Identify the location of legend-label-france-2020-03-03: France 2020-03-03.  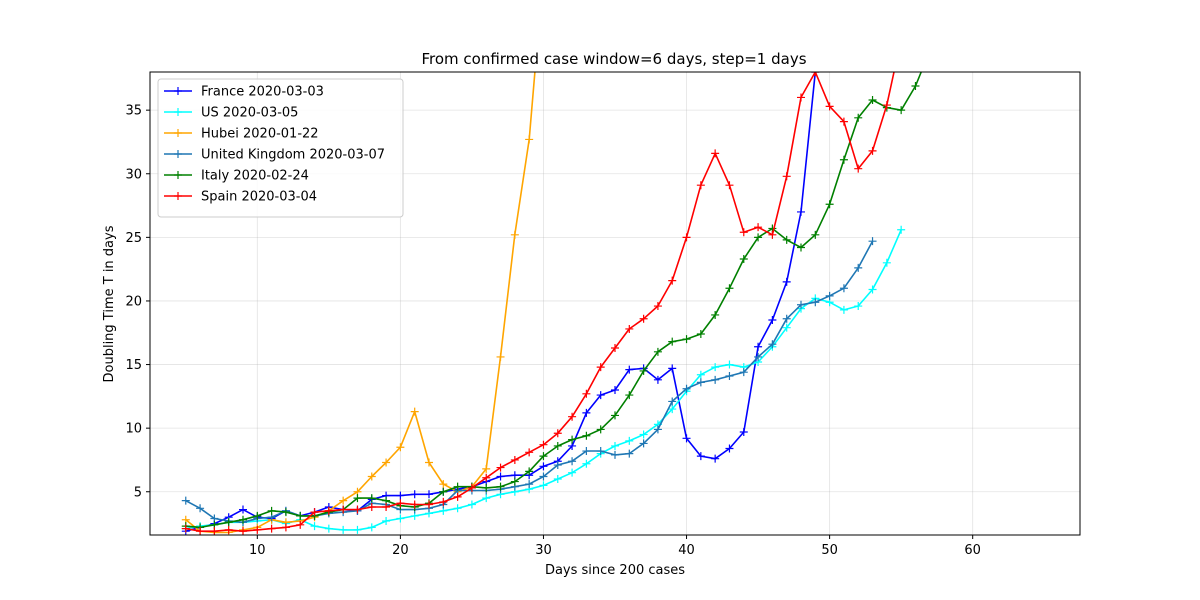
(262, 92).